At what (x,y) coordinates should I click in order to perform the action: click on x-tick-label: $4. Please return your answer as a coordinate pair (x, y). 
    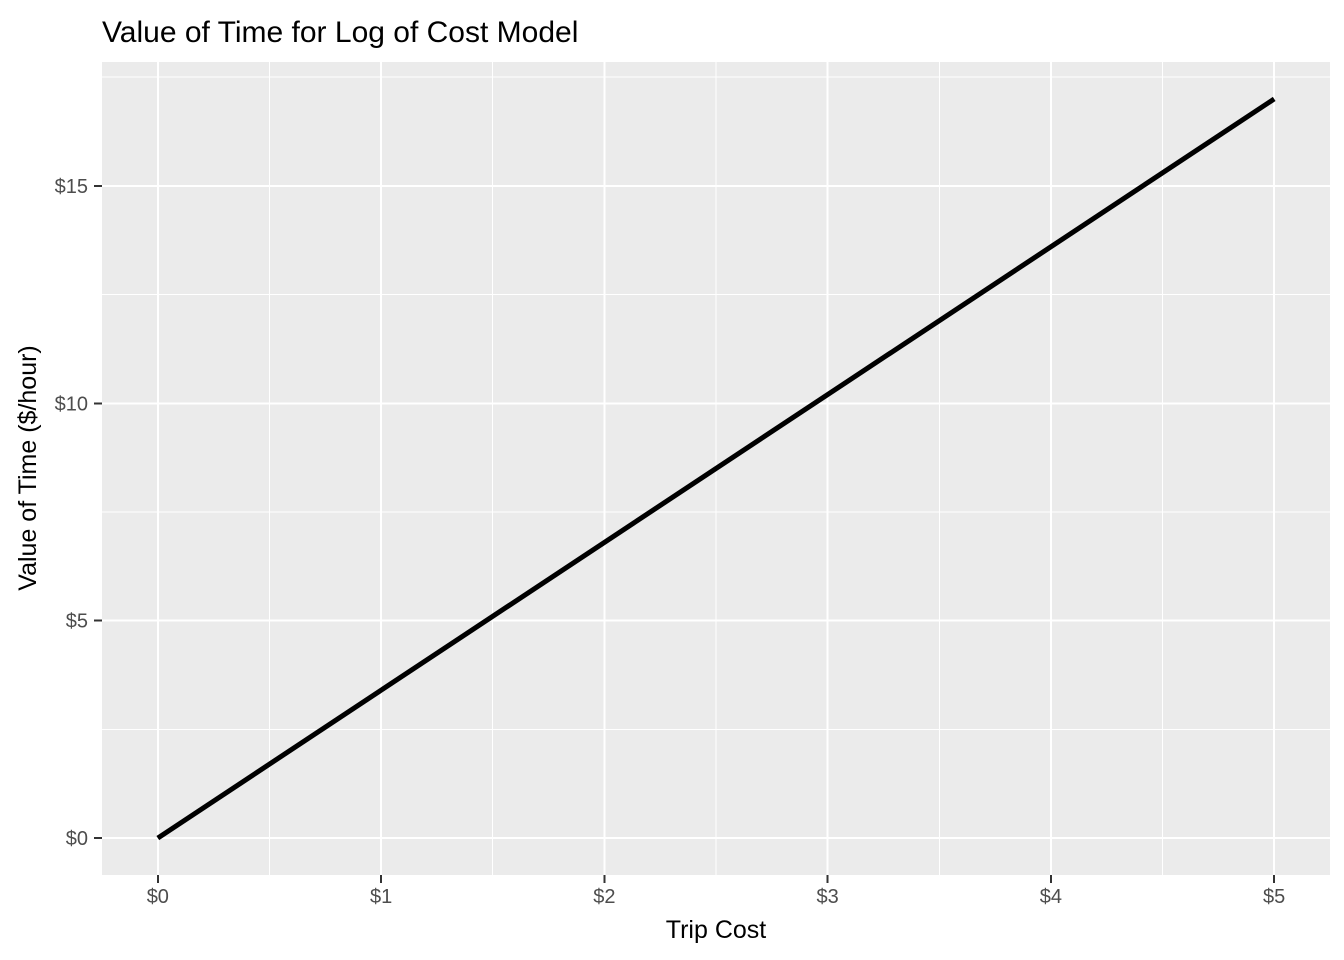
    Looking at the image, I should click on (1051, 897).